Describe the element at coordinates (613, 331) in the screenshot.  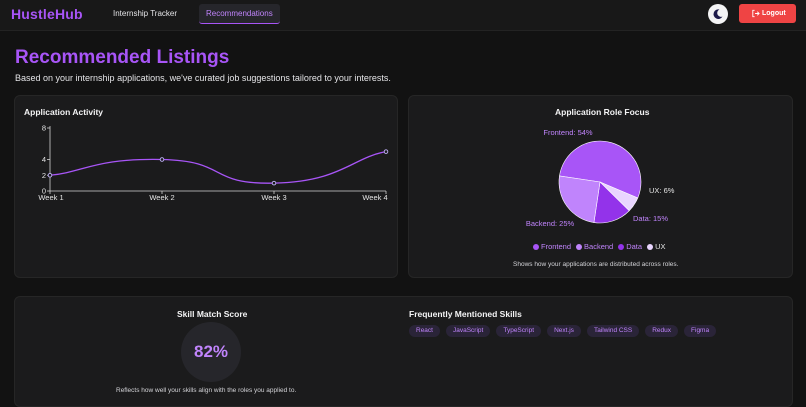
I see `skill-tag: Tailwind CSS` at that location.